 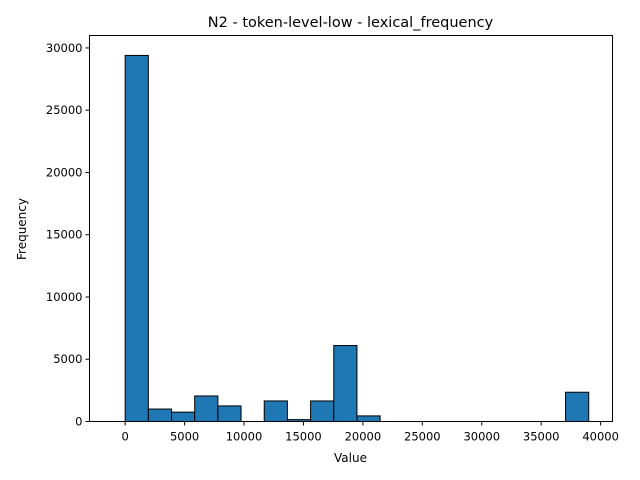 What do you see at coordinates (422, 437) in the screenshot?
I see `x-tick-label: 25000` at bounding box center [422, 437].